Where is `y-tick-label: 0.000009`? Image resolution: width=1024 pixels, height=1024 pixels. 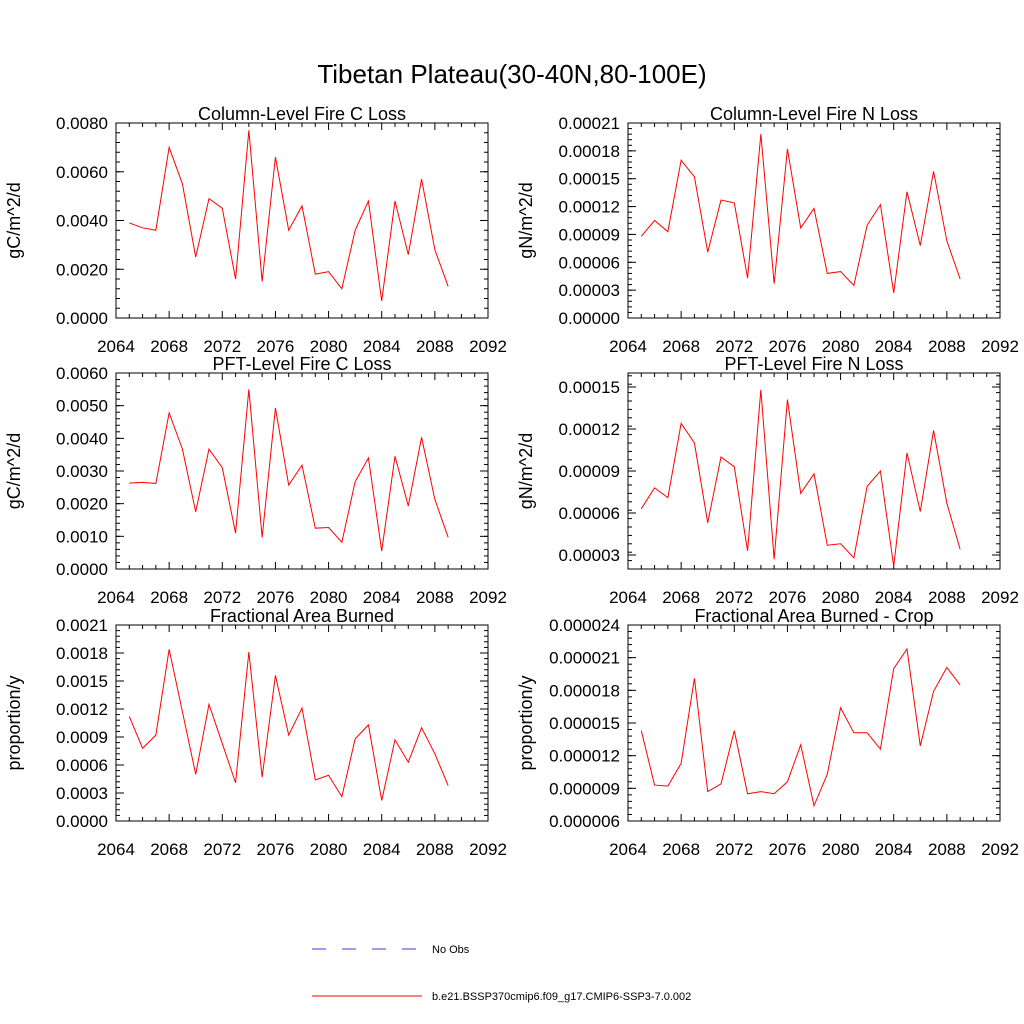
y-tick-label: 0.000009 is located at coordinates (584, 788).